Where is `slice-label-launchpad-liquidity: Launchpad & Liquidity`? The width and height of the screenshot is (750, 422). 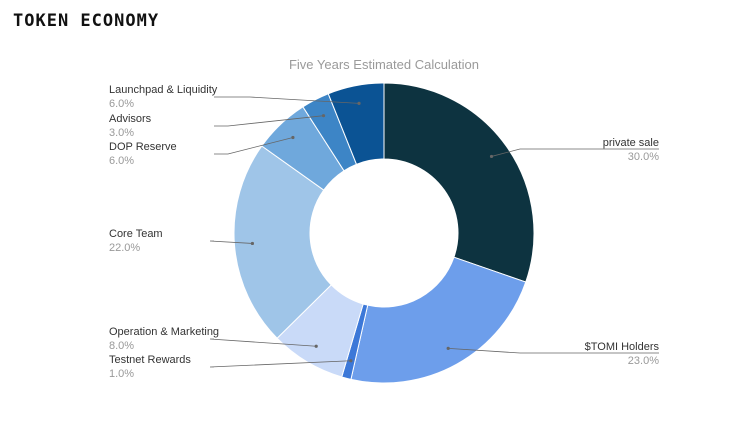
slice-label-launchpad-liquidity: Launchpad & Liquidity is located at coordinates (163, 90).